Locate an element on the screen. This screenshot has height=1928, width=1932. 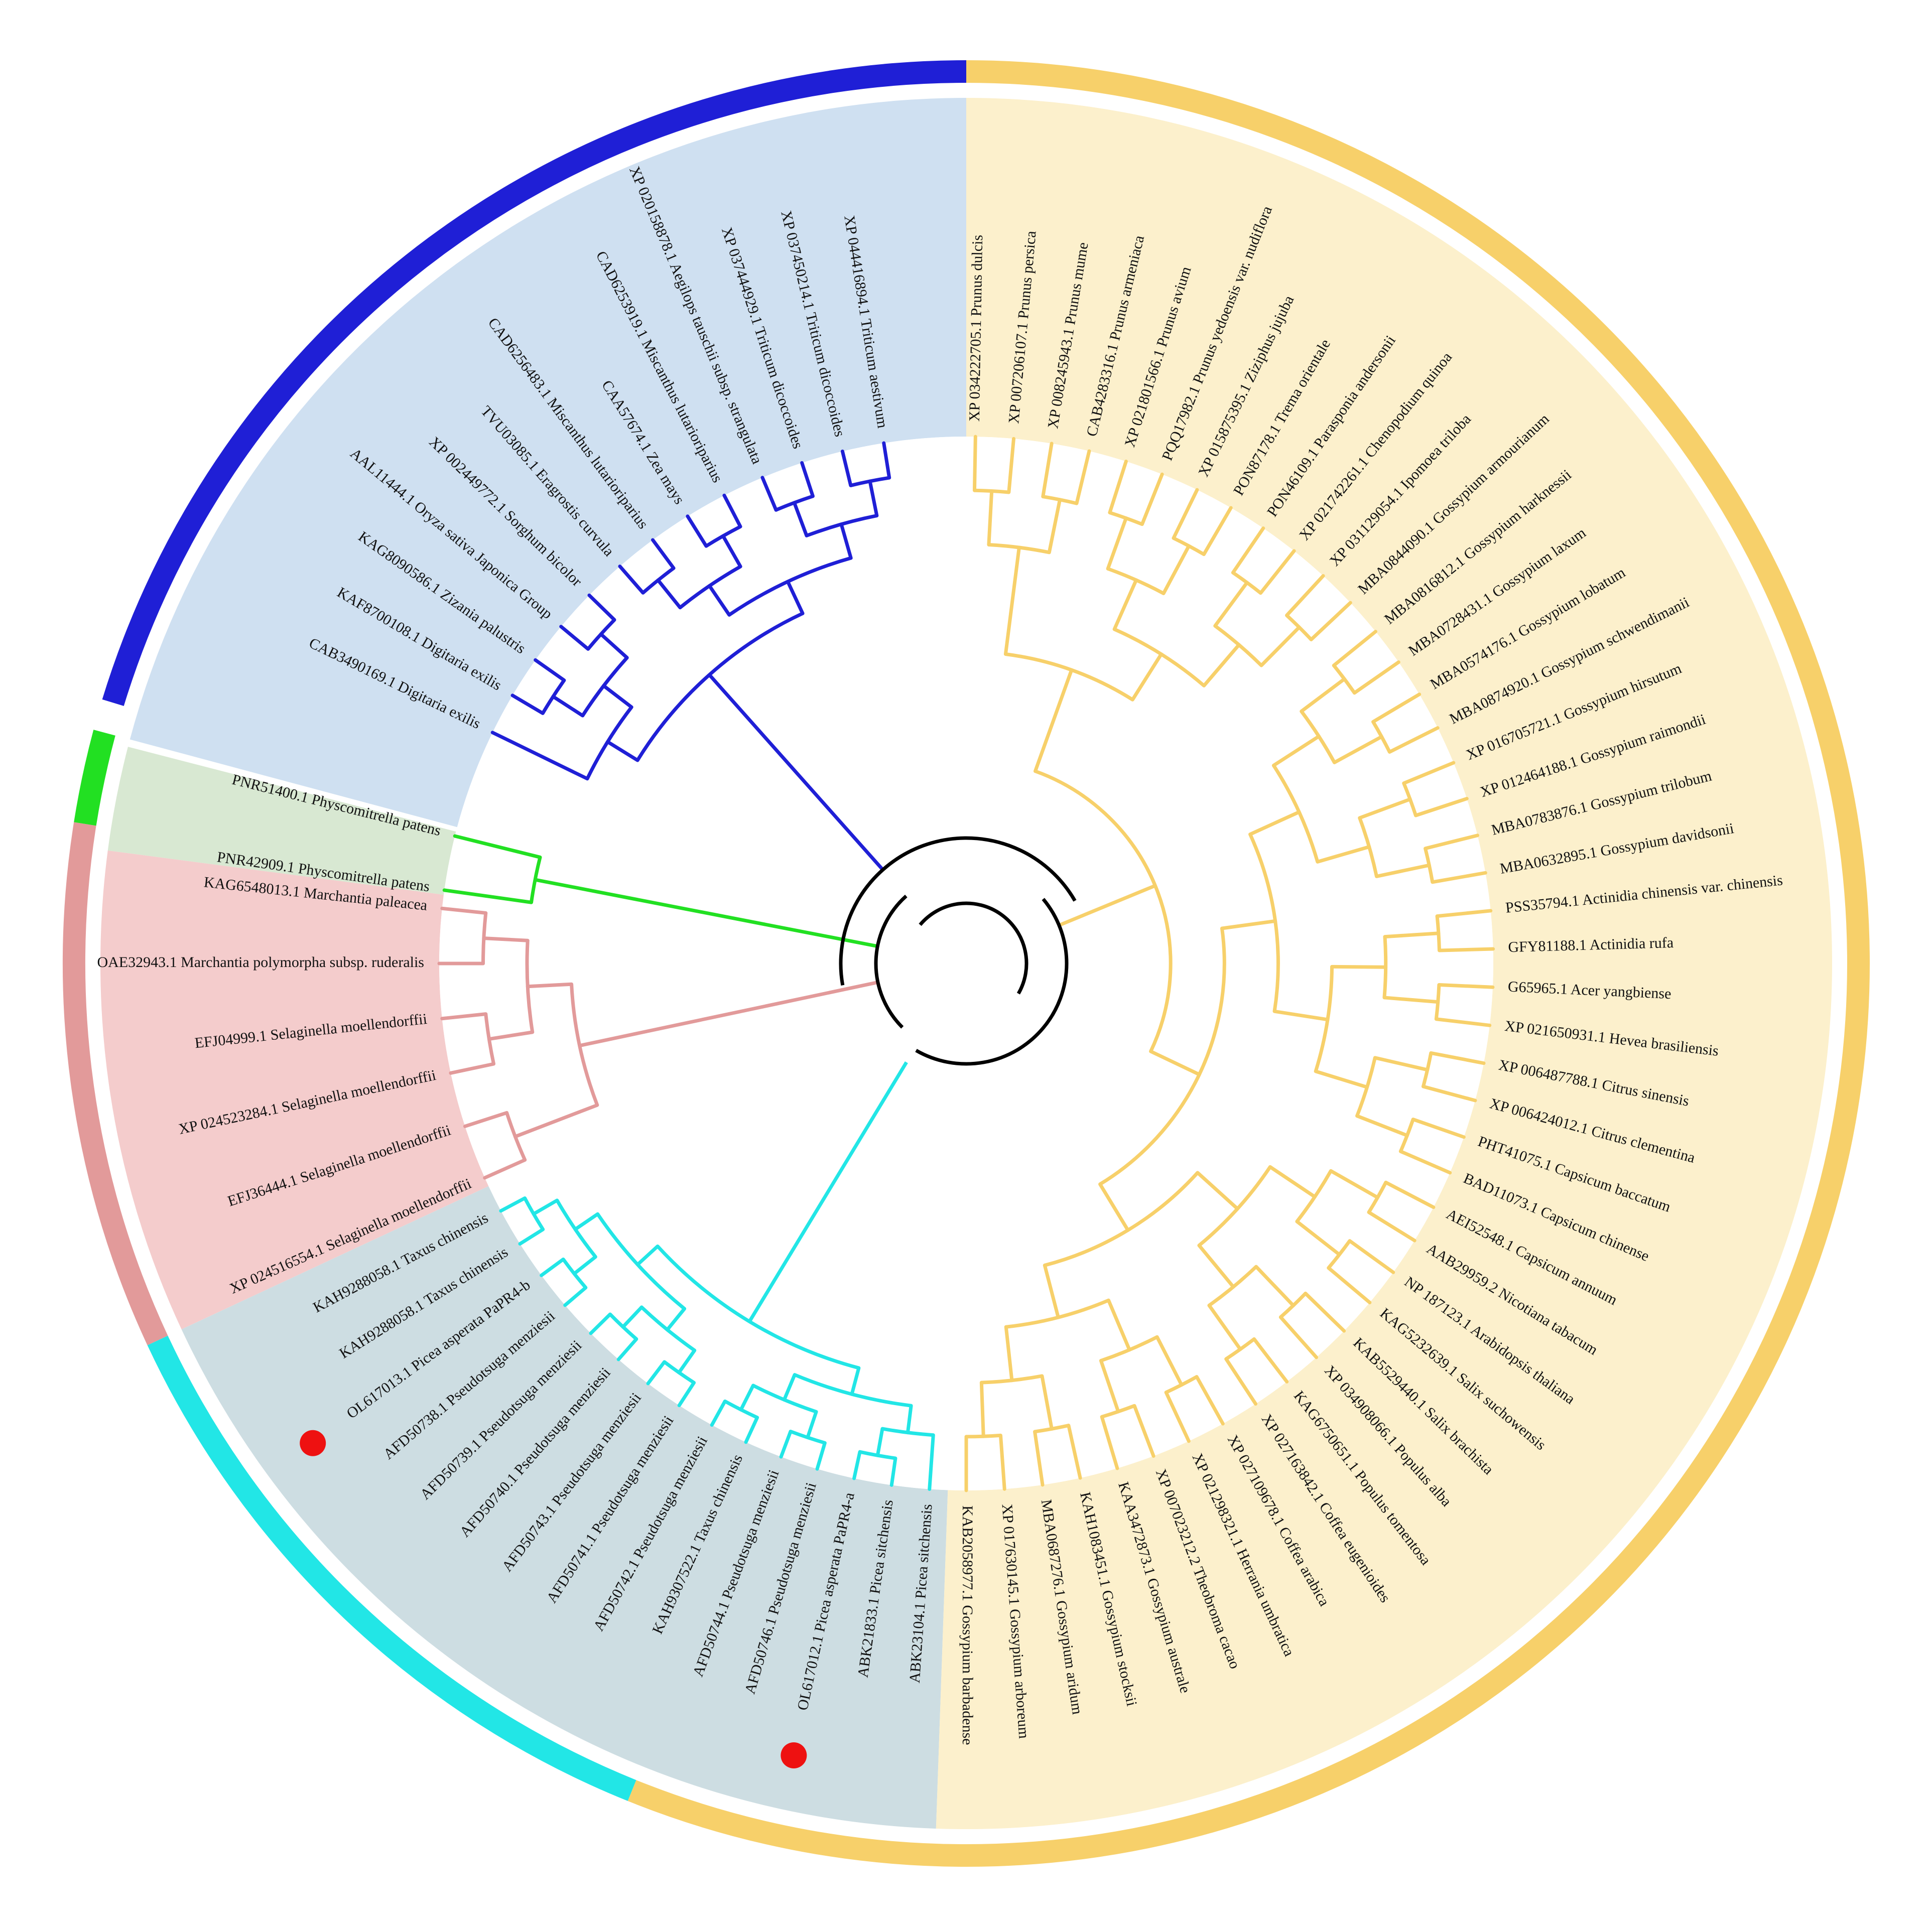
liverwort-lycophyte-background-sector is located at coordinates (294, 1090).